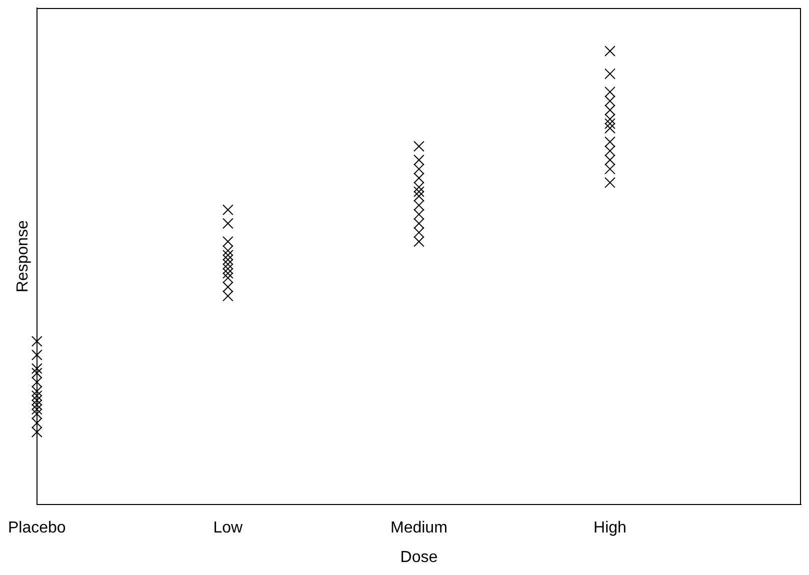 This screenshot has width=809, height=575. What do you see at coordinates (228, 528) in the screenshot?
I see `x-tick-label: Low` at bounding box center [228, 528].